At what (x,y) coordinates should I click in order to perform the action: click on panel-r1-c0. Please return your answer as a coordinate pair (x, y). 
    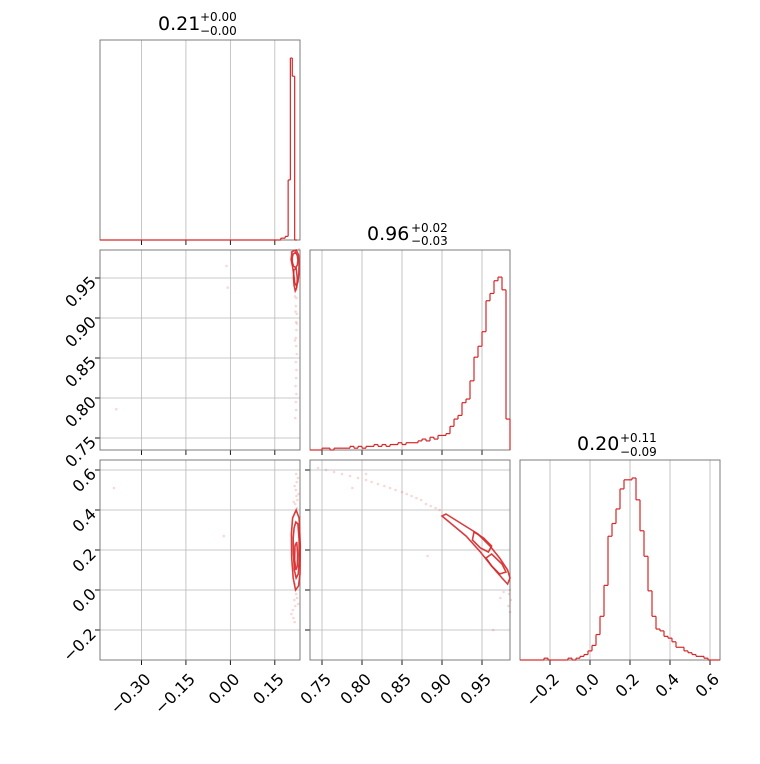
    Looking at the image, I should click on (198, 352).